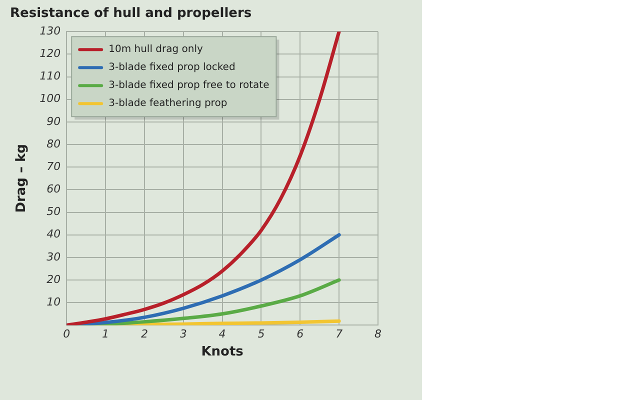 The width and height of the screenshot is (630, 400). I want to click on y-tick-label: 80, so click(53, 143).